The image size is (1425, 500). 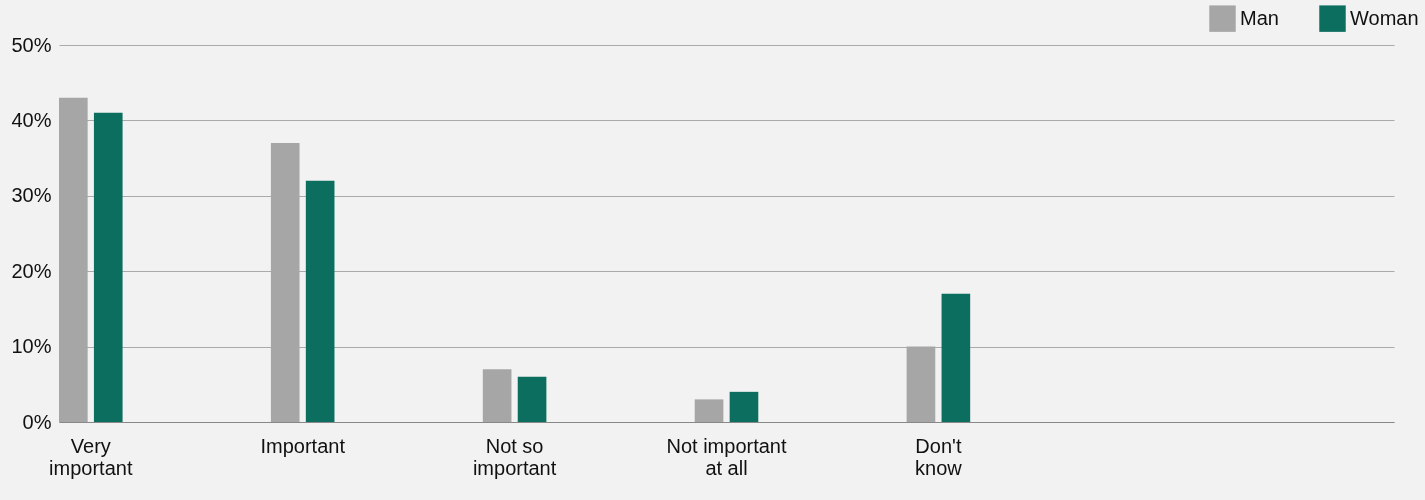 I want to click on y-tick-label: 40%, so click(x=31, y=119).